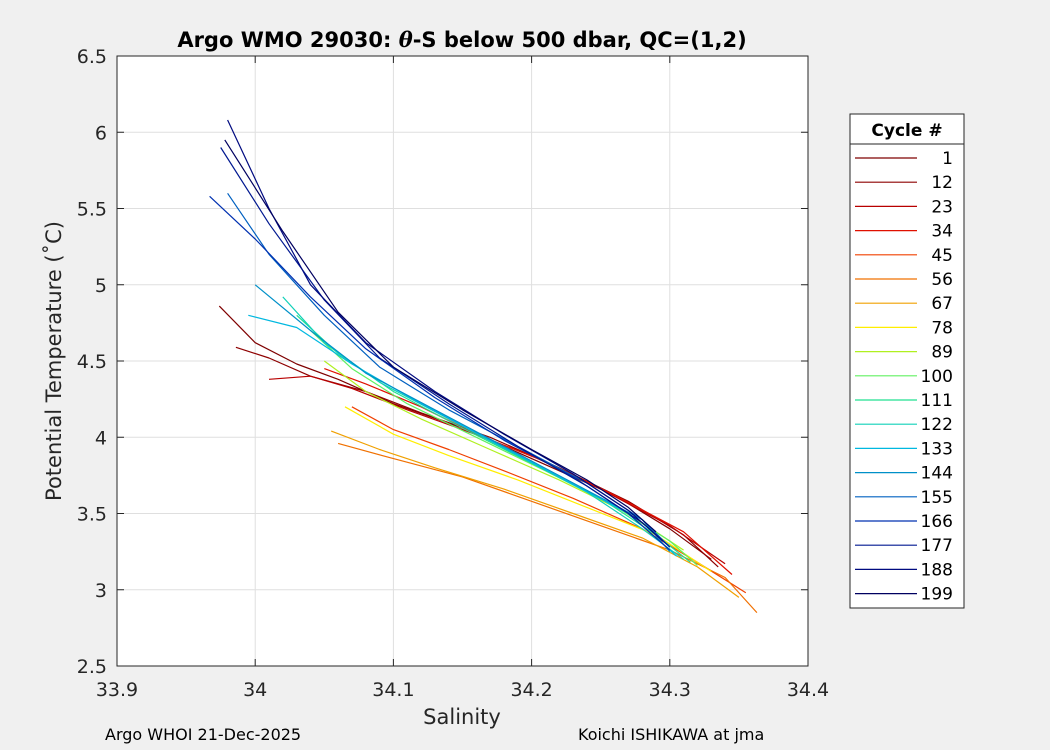  What do you see at coordinates (906, 131) in the screenshot?
I see `legend-title: Cycle #` at bounding box center [906, 131].